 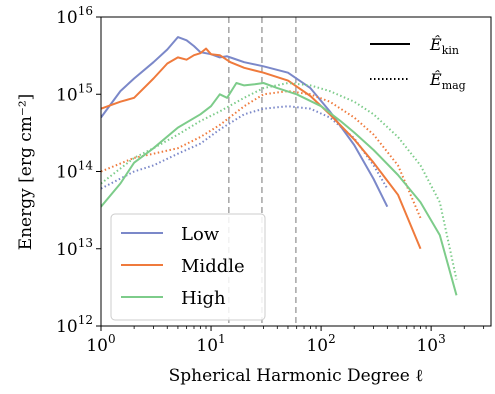 I want to click on x-axis-label: Spherical Harmonic Degree ℓ, so click(x=296, y=376).